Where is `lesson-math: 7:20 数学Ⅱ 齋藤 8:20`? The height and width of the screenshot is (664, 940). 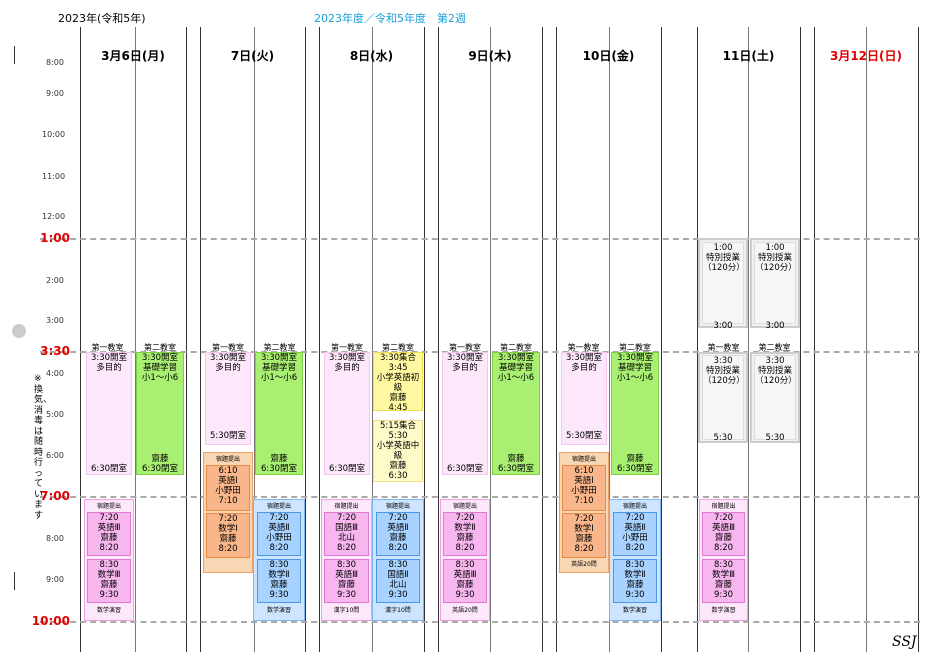 lesson-math: 7:20 数学Ⅱ 齋藤 8:20 is located at coordinates (465, 534).